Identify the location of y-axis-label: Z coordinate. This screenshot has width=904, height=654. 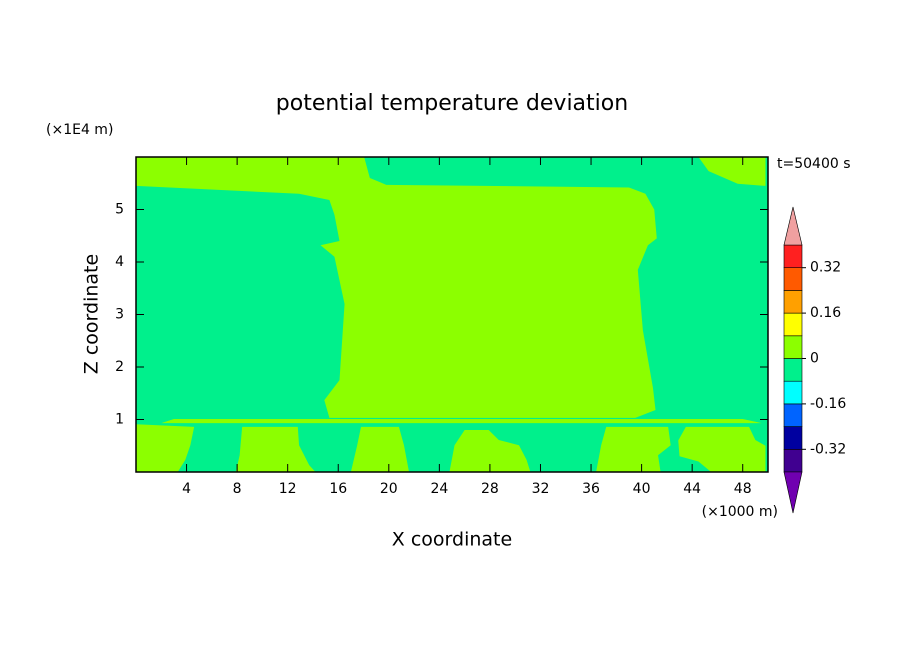
(92, 314).